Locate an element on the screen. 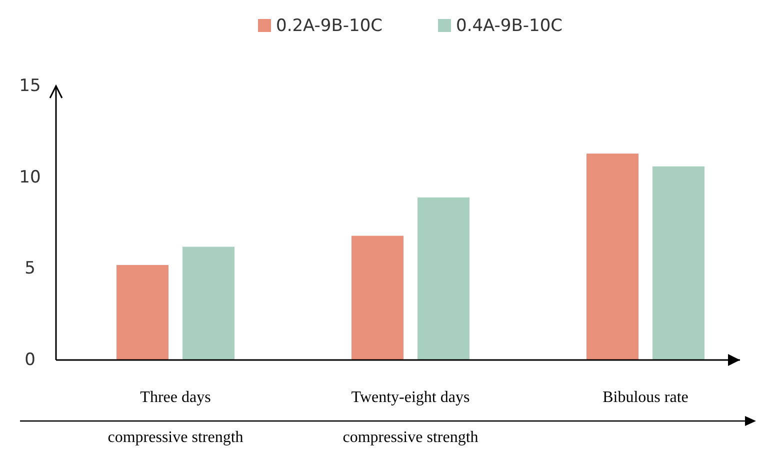 The image size is (759, 452). y-tick-label: 10 is located at coordinates (30, 177).